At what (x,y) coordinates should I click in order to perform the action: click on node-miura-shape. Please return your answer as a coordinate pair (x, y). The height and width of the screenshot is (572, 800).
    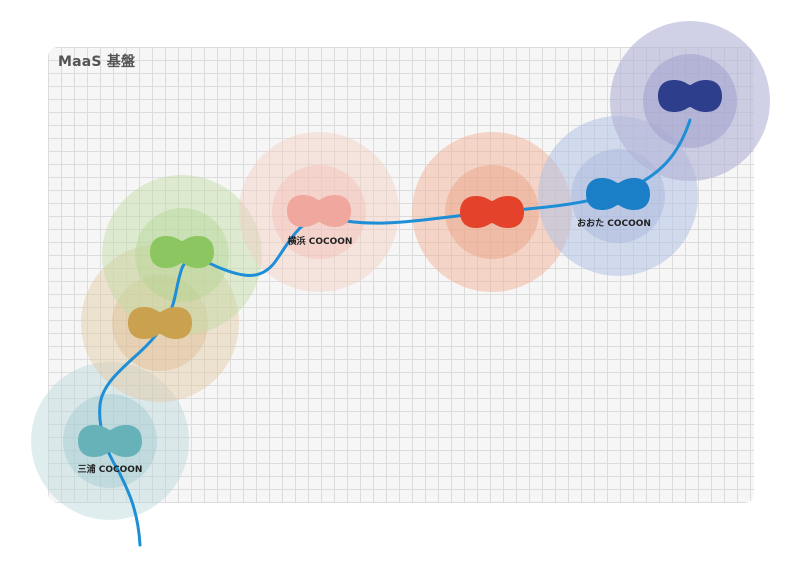
    Looking at the image, I should click on (110, 441).